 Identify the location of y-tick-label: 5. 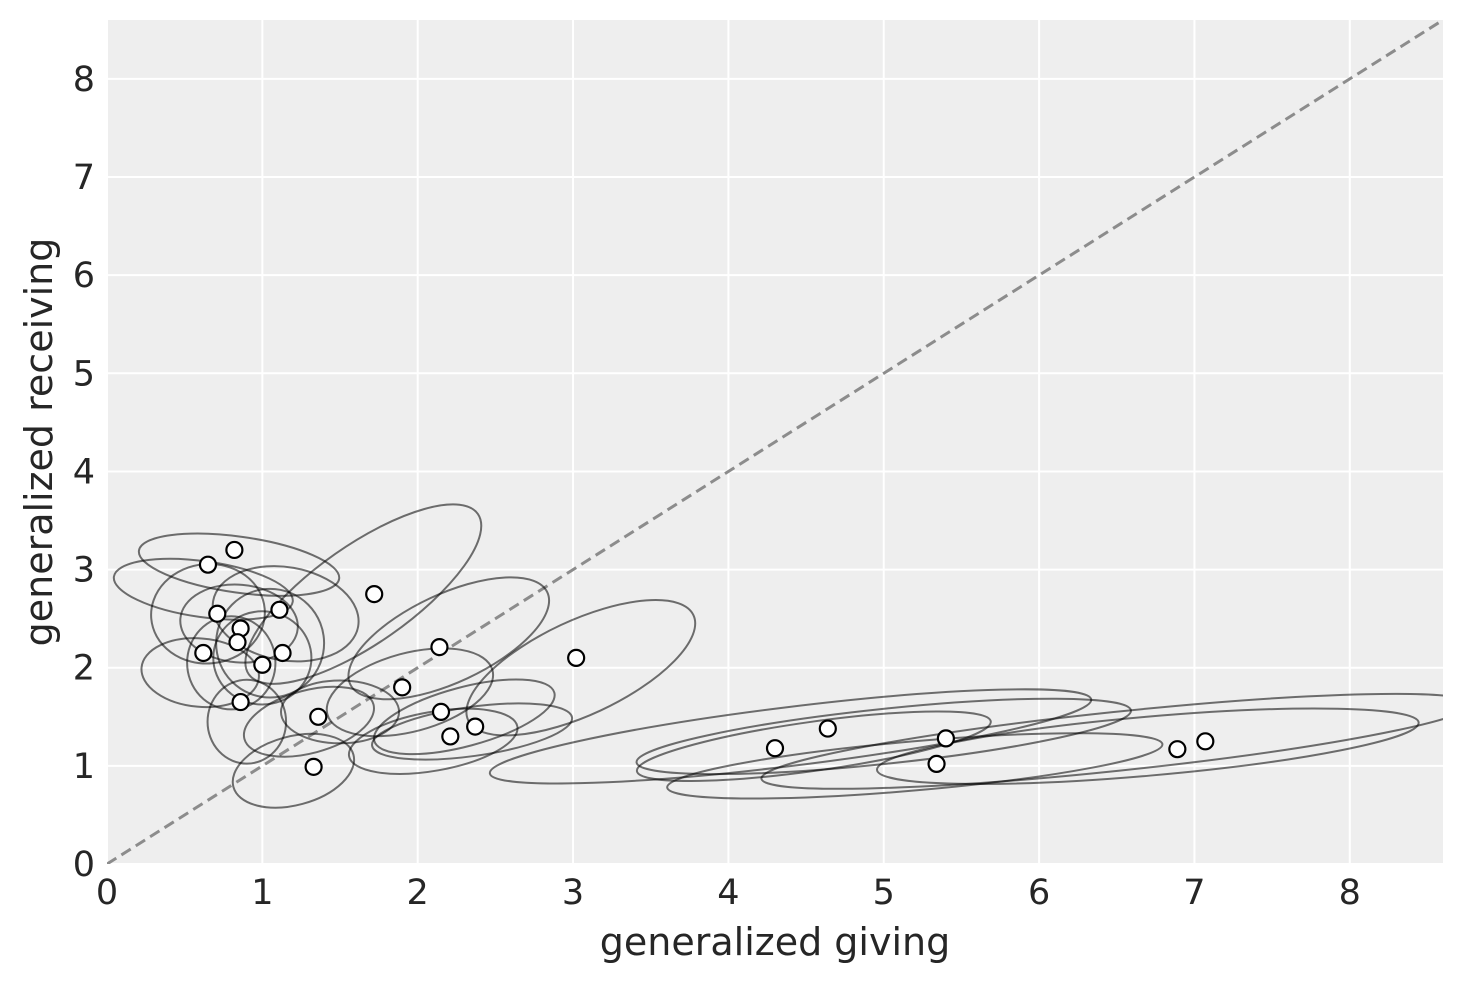
(84, 374).